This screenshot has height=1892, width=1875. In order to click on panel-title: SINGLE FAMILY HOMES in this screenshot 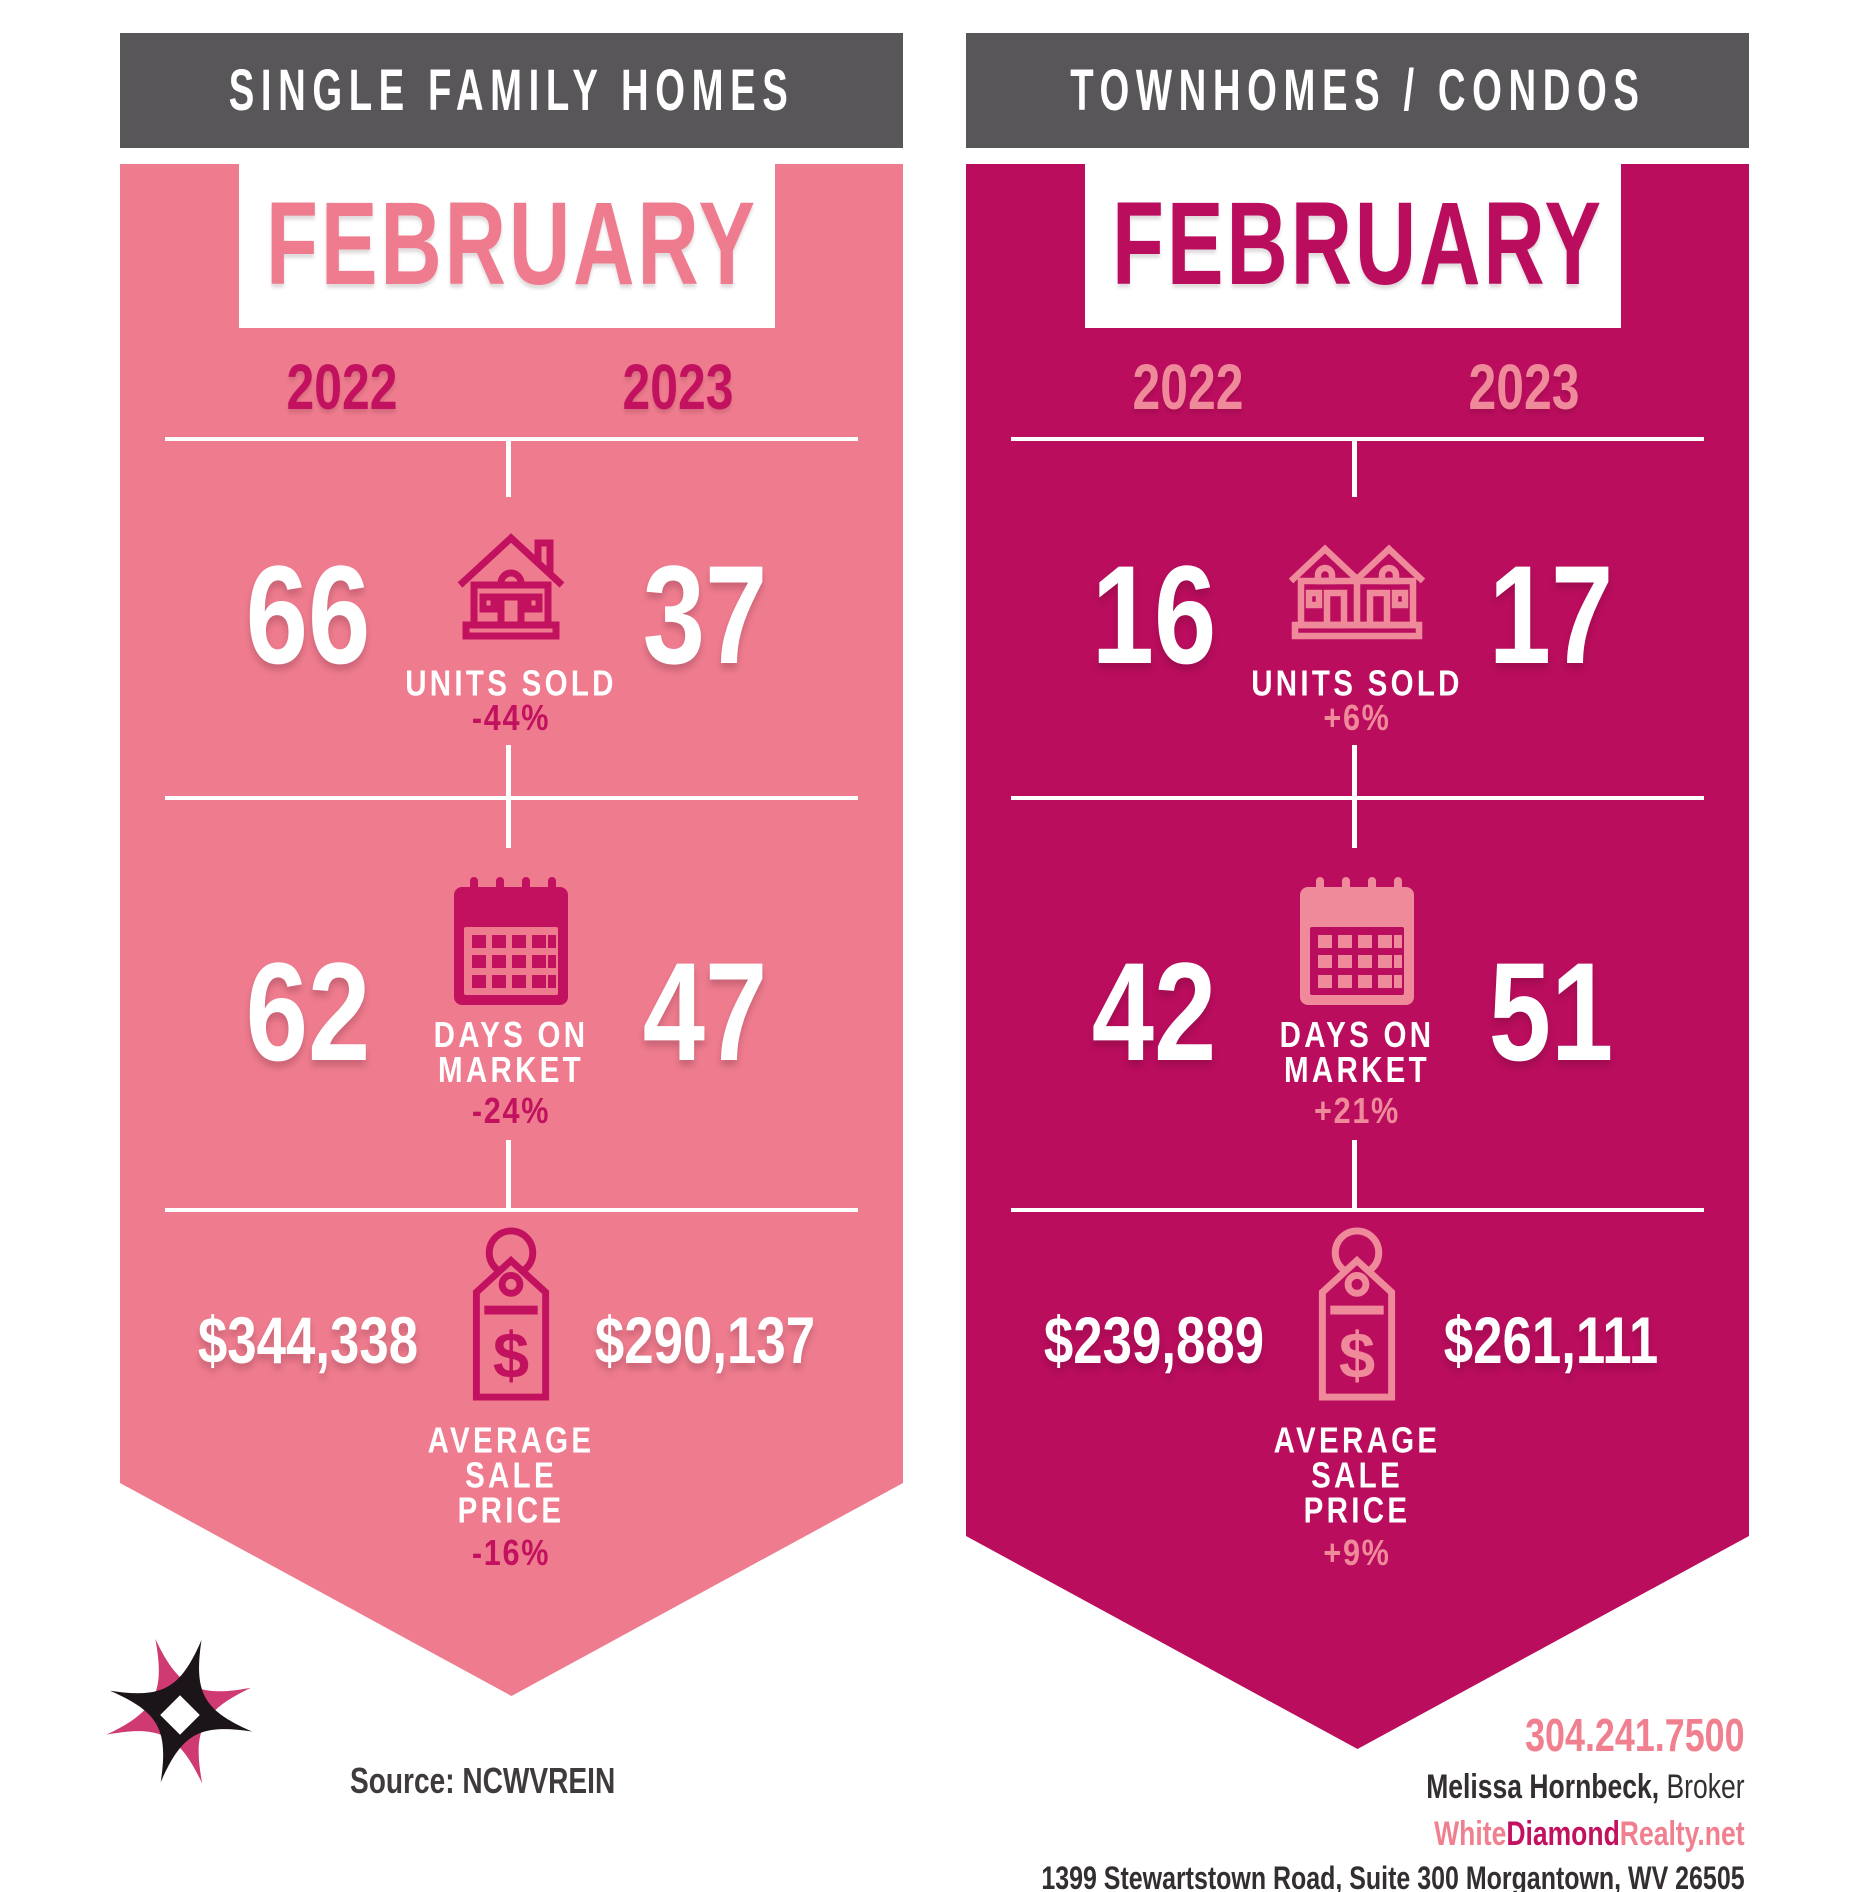, I will do `click(511, 90)`.